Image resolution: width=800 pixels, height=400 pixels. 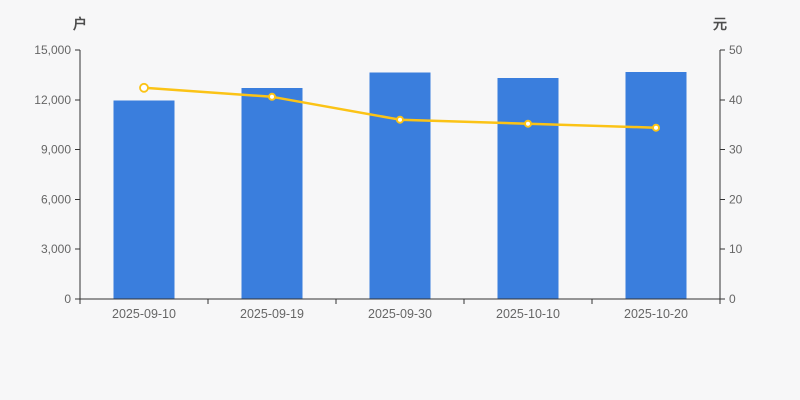 I want to click on right-axis-unit-label: 元, so click(x=720, y=24).